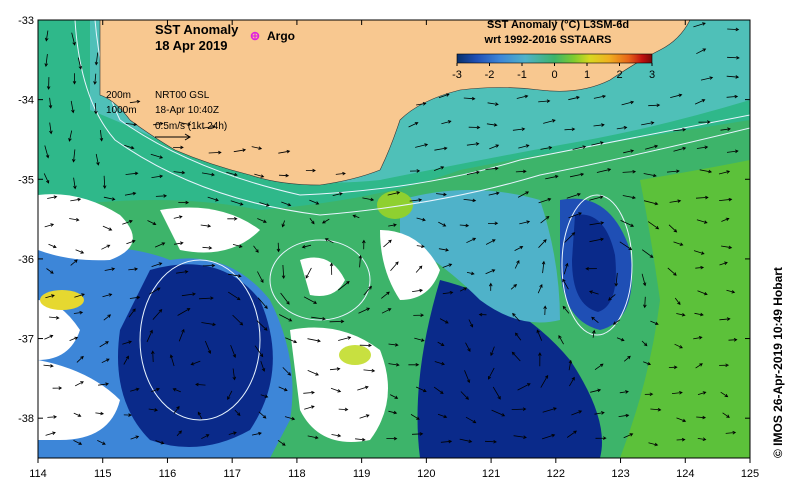 The height and width of the screenshot is (492, 790). Describe the element at coordinates (281, 36) in the screenshot. I see `argo-label: Argo` at that location.